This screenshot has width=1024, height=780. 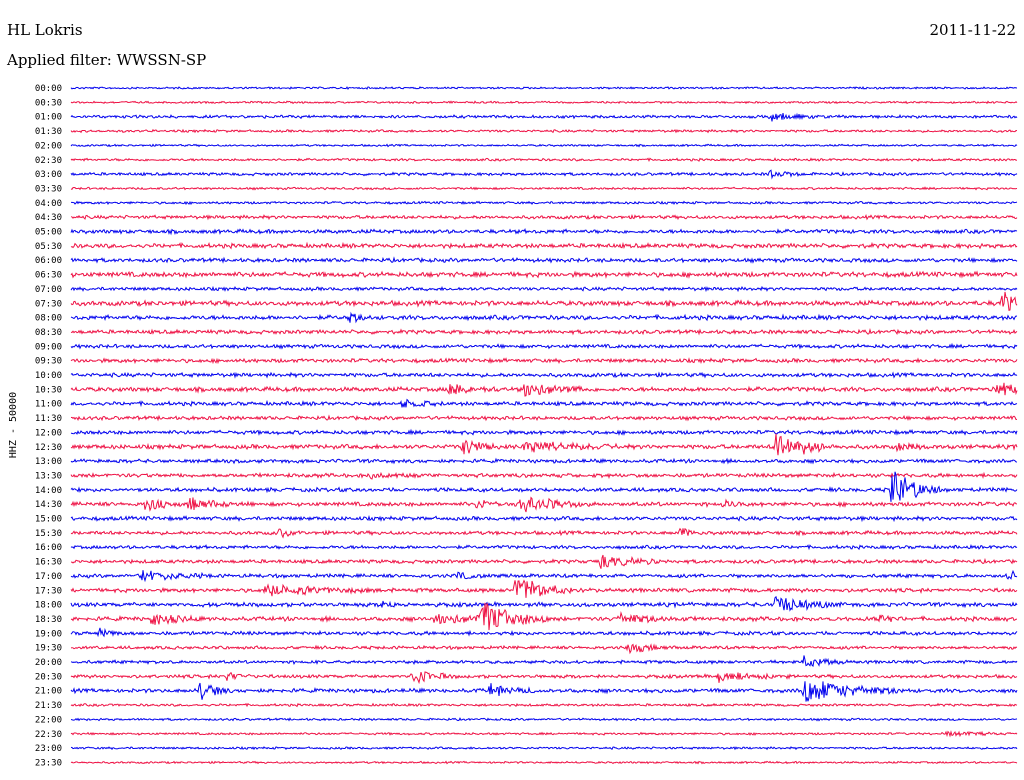 I want to click on tick-label-1330: 13:30, so click(x=48, y=476).